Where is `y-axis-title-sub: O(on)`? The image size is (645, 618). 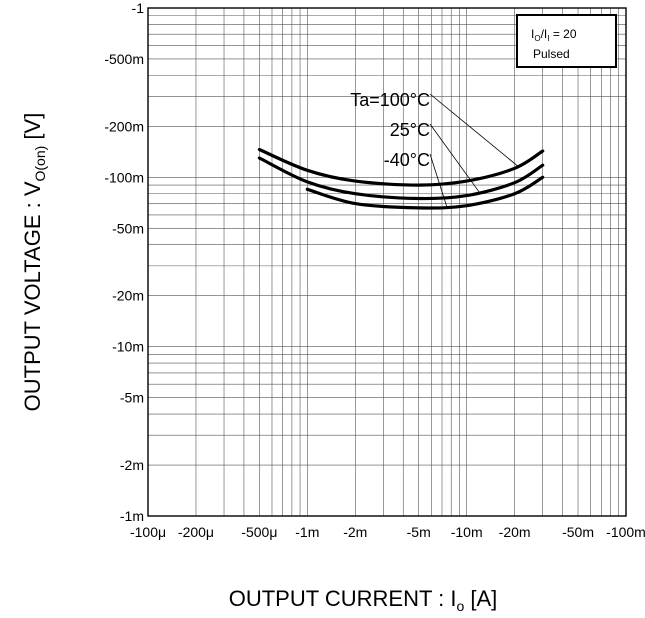
y-axis-title-sub: O(on) is located at coordinates (40, 164).